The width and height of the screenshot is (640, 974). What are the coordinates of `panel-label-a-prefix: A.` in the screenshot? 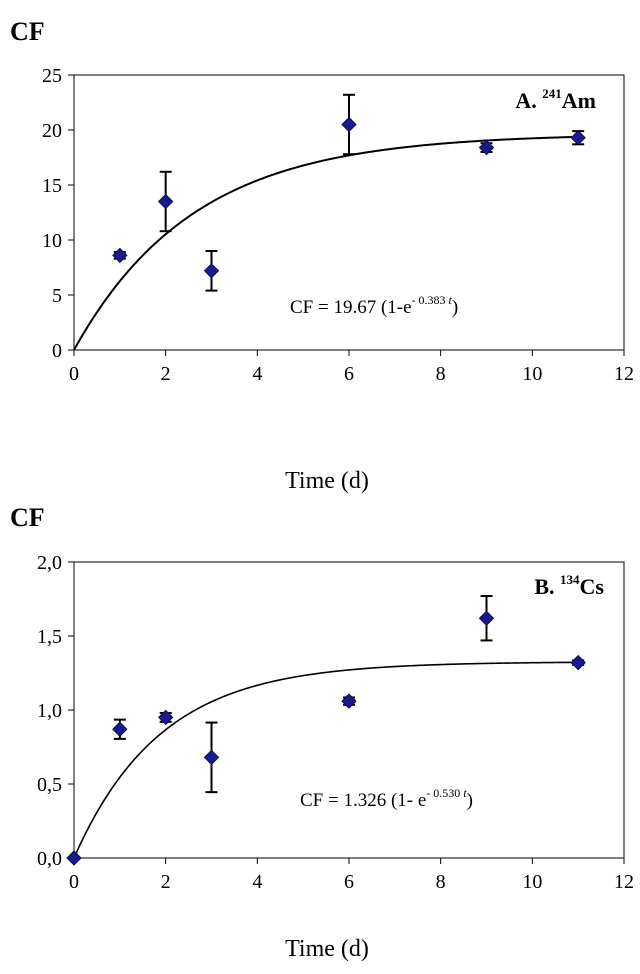 It's located at (528, 100).